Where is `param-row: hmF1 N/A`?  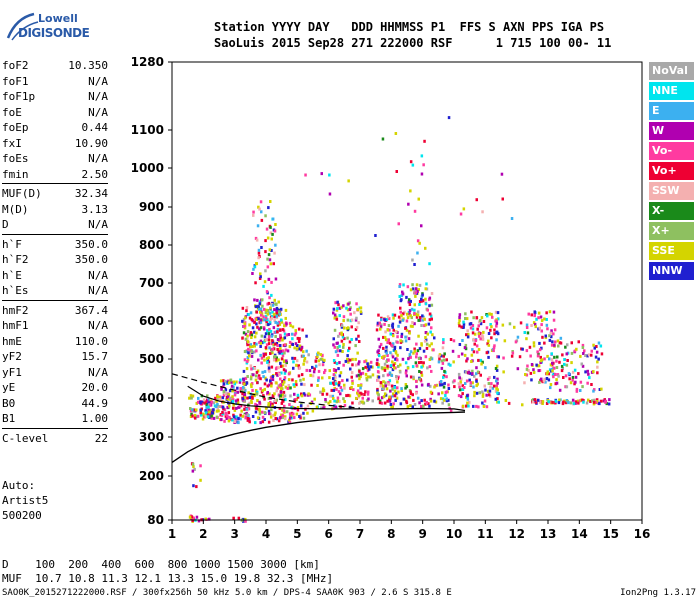 param-row: hmF1 N/A is located at coordinates (55, 326).